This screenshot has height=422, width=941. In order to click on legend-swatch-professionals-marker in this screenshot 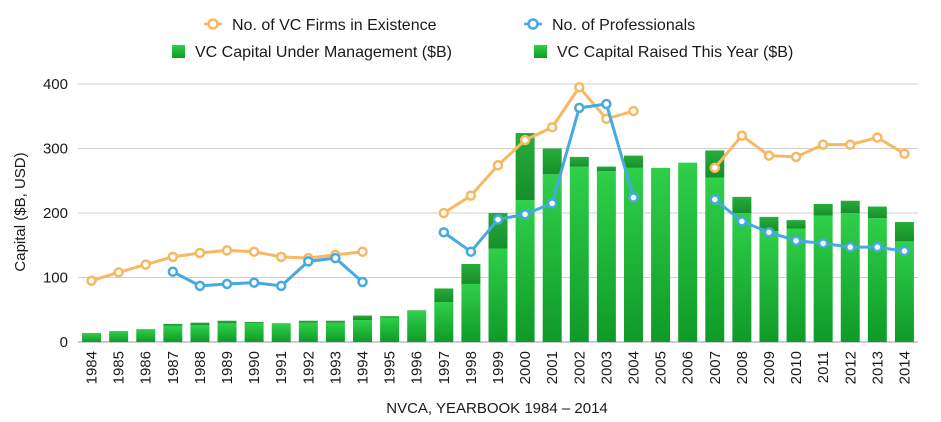, I will do `click(533, 24)`.